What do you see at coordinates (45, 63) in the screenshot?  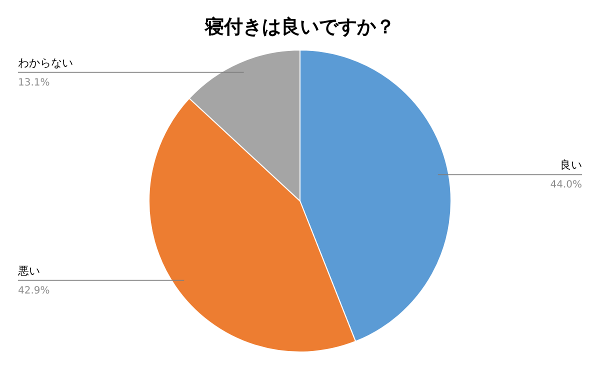 I see `slice-label: わからない` at bounding box center [45, 63].